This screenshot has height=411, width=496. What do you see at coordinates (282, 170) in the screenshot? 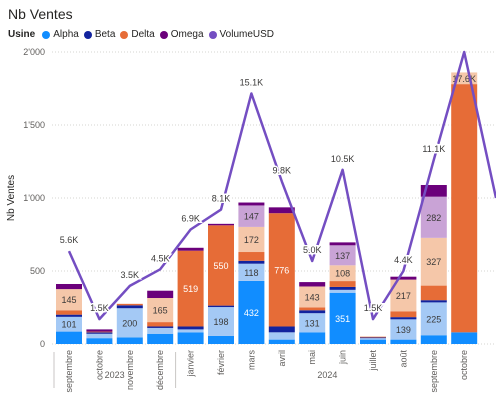
I see `line-data-label: 9.8K` at bounding box center [282, 170].